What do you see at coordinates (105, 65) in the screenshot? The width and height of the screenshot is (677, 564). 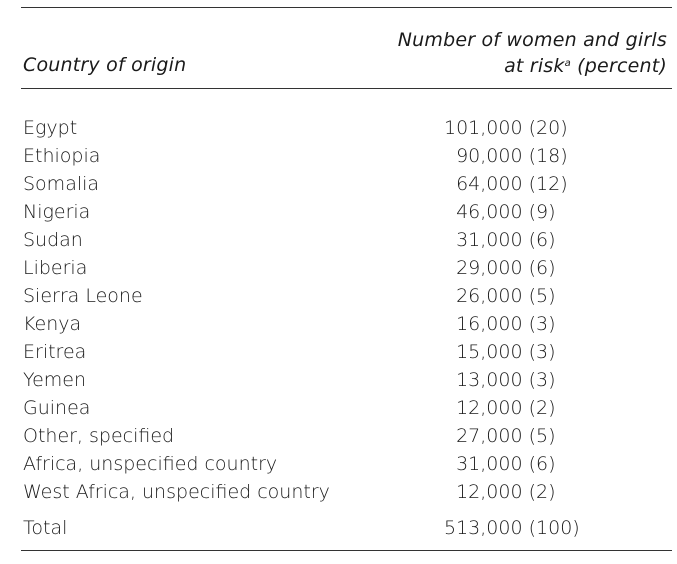 I see `header-country-of-origin: Country of origin` at bounding box center [105, 65].